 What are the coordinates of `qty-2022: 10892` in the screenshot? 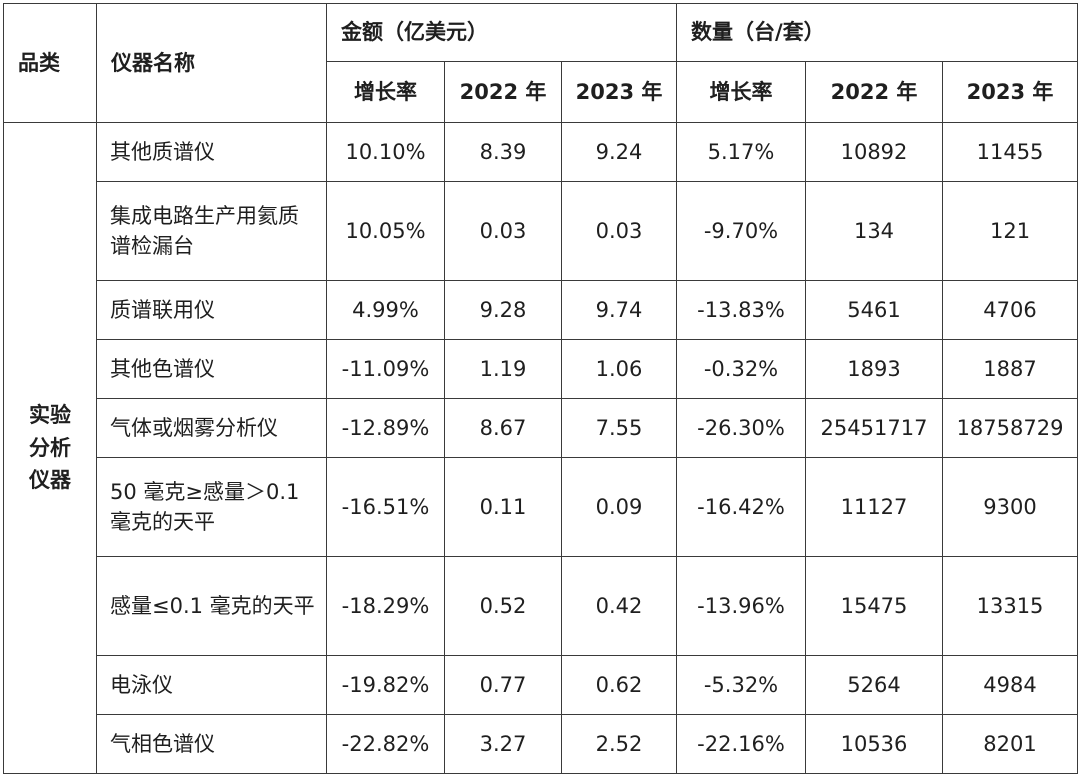 It's located at (874, 152).